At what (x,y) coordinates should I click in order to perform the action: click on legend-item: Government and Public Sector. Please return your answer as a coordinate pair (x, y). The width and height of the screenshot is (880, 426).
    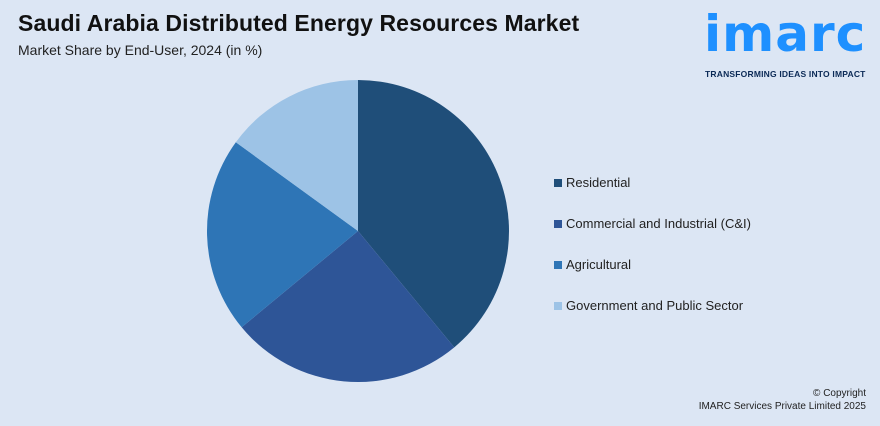
    Looking at the image, I should click on (652, 305).